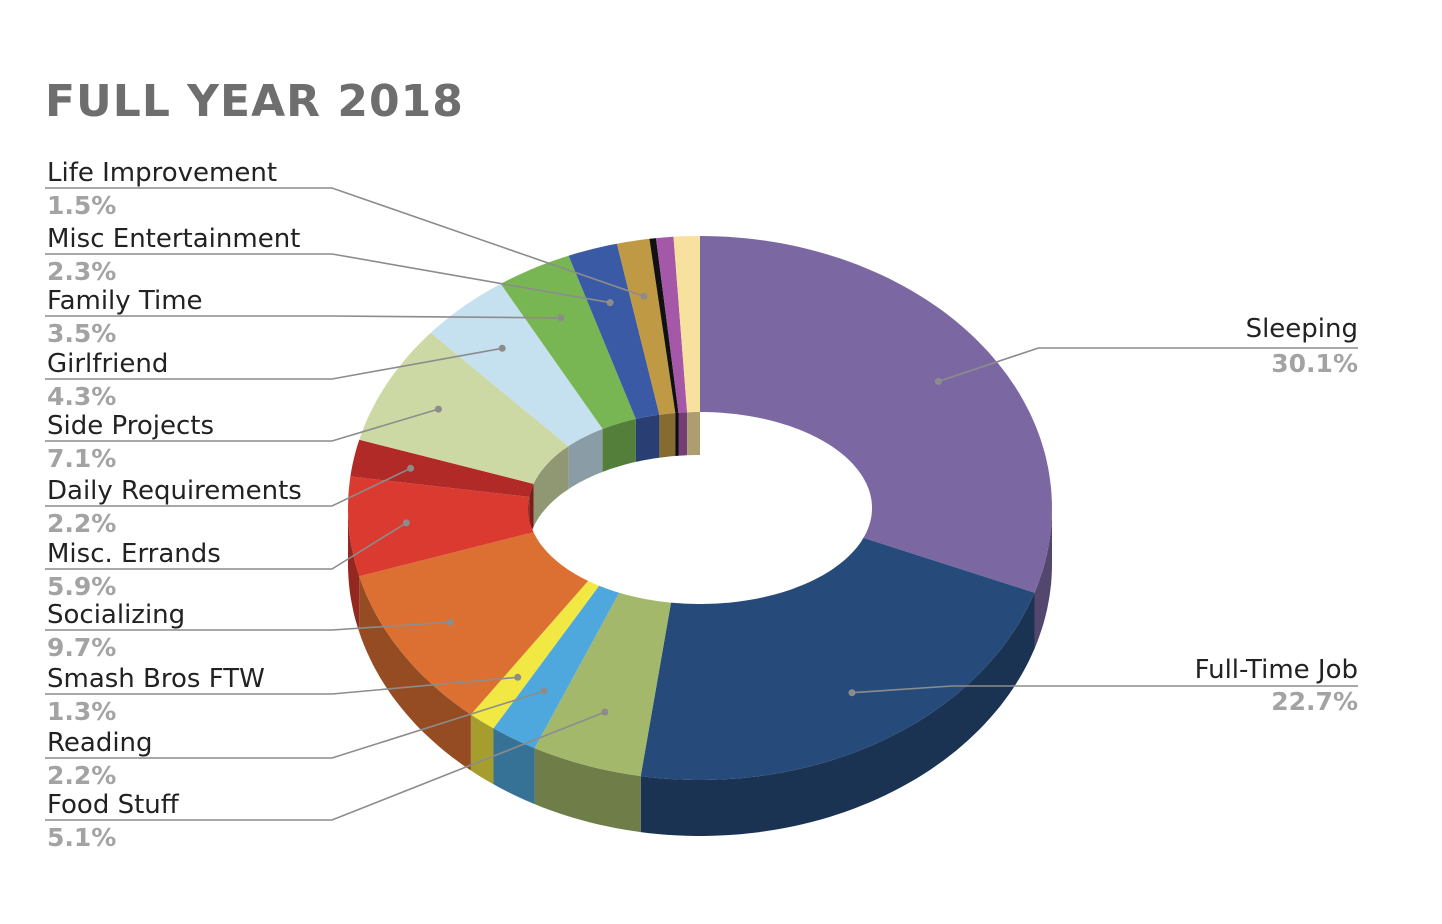  Describe the element at coordinates (345, 242) in the screenshot. I see `leader-life-improvement` at that location.